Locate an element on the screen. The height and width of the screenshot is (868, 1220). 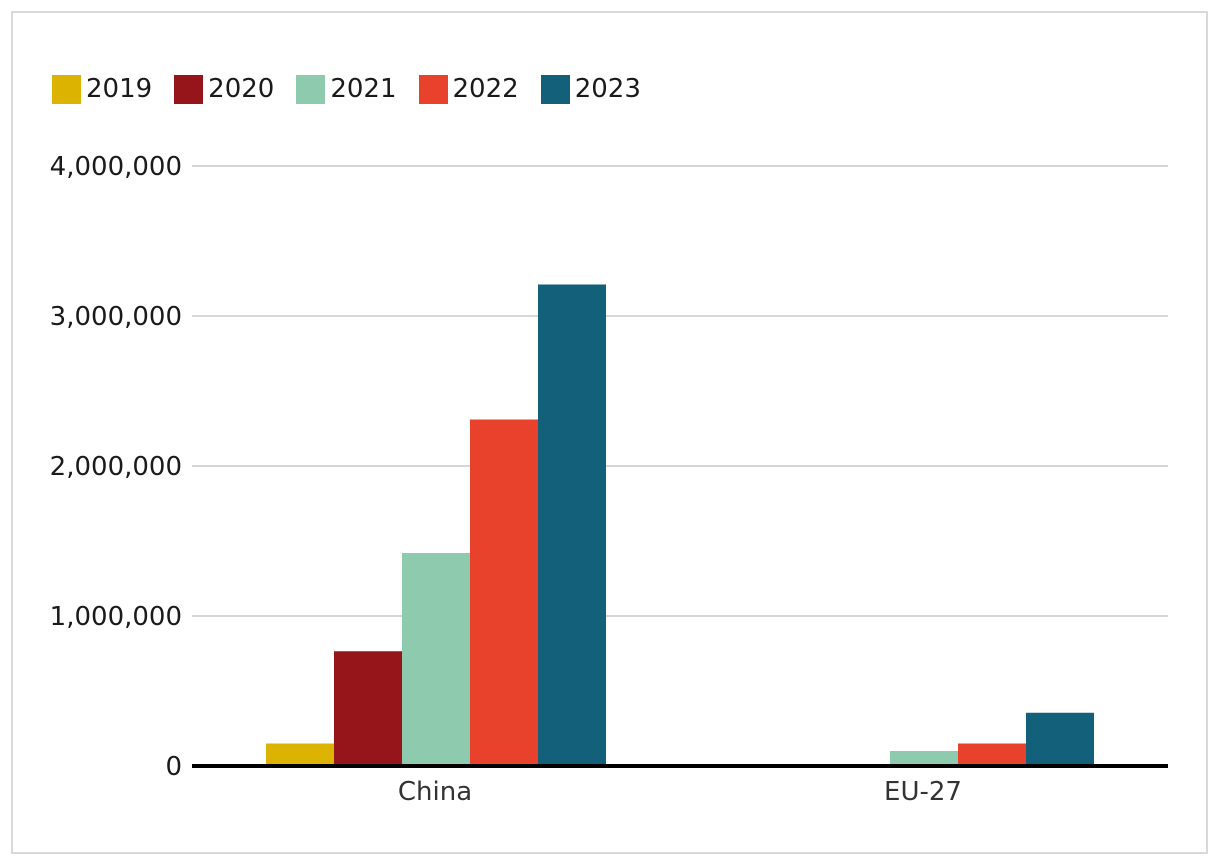
legend-label-2022: 2022 is located at coordinates (485, 89).